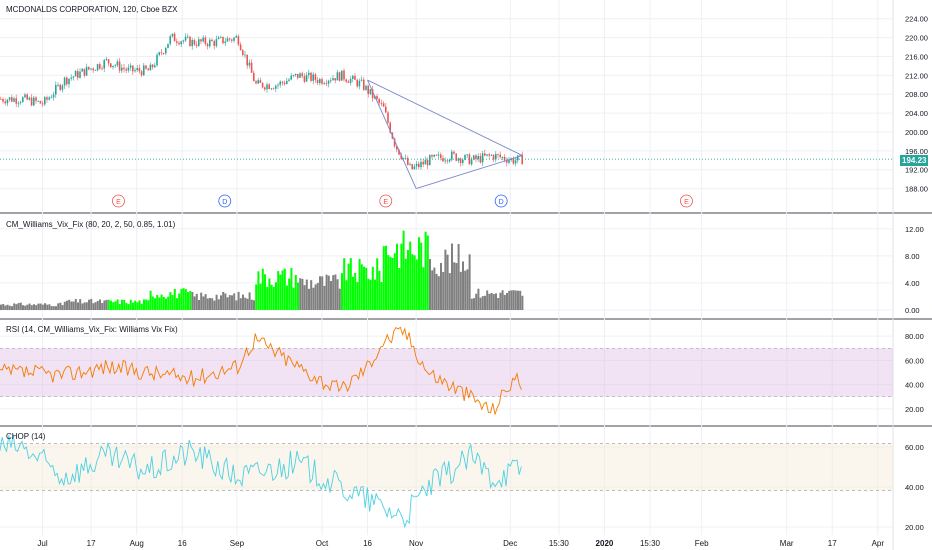 Image resolution: width=932 pixels, height=550 pixels. What do you see at coordinates (91, 543) in the screenshot?
I see `x-tick-label: 17` at bounding box center [91, 543].